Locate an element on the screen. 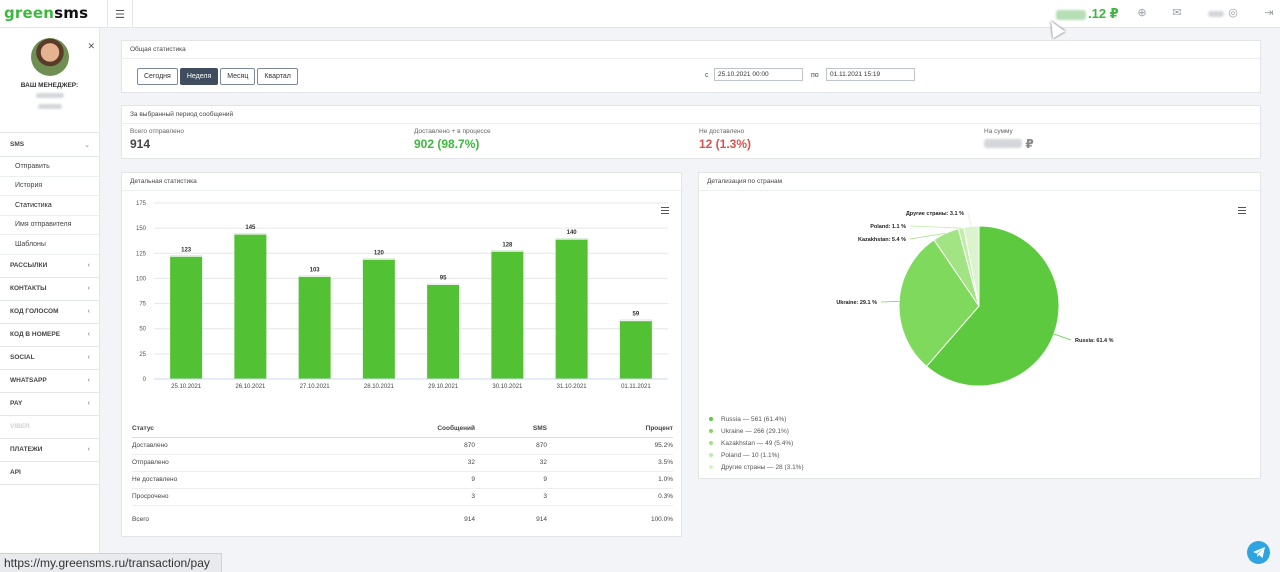  balance: .12 ₽ is located at coordinates (1087, 14).